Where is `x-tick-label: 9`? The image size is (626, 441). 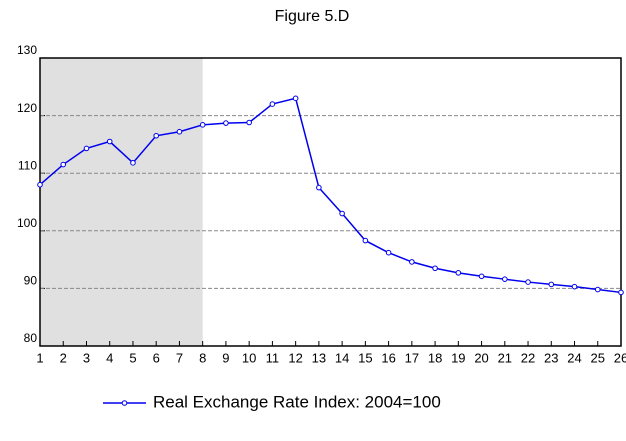 x-tick-label: 9 is located at coordinates (225, 357).